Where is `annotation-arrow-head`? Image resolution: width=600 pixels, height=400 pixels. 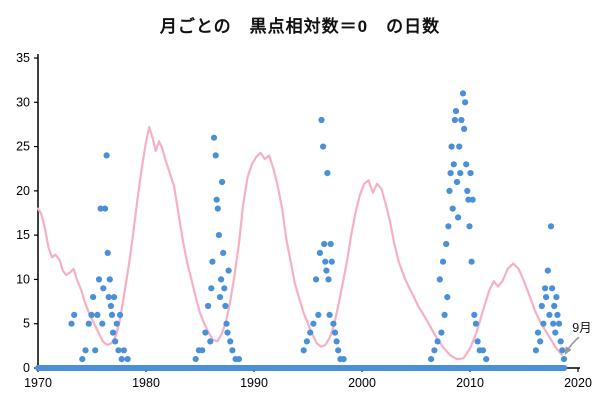
annotation-arrow-head is located at coordinates (568, 351).